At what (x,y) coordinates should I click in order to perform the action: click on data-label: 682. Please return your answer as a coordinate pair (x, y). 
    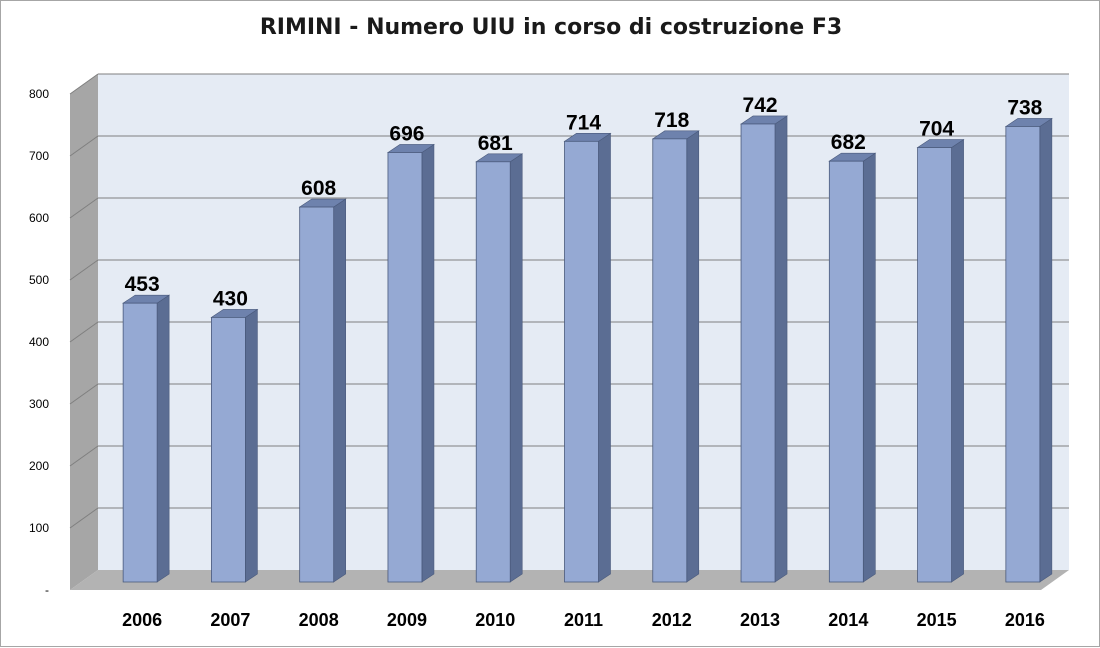
    Looking at the image, I should click on (848, 142).